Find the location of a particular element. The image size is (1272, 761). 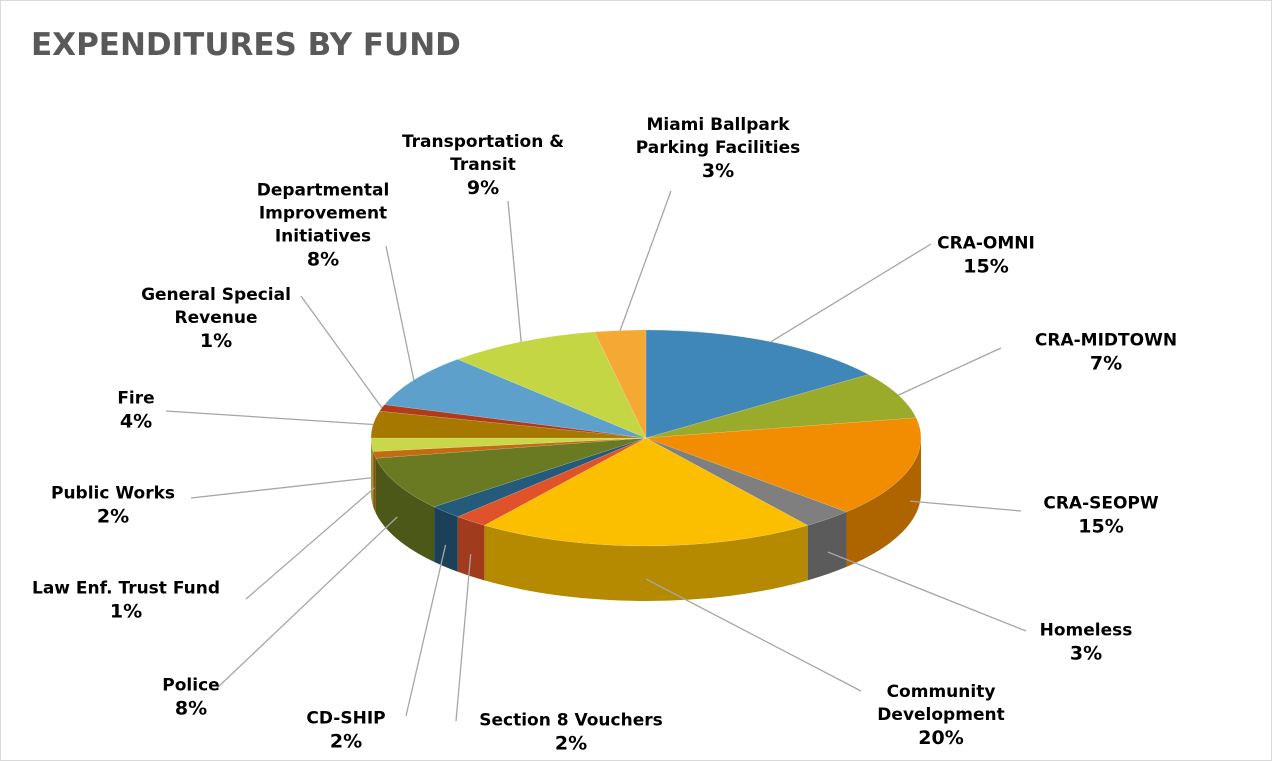

data-label: Public Works 2% is located at coordinates (113, 506).